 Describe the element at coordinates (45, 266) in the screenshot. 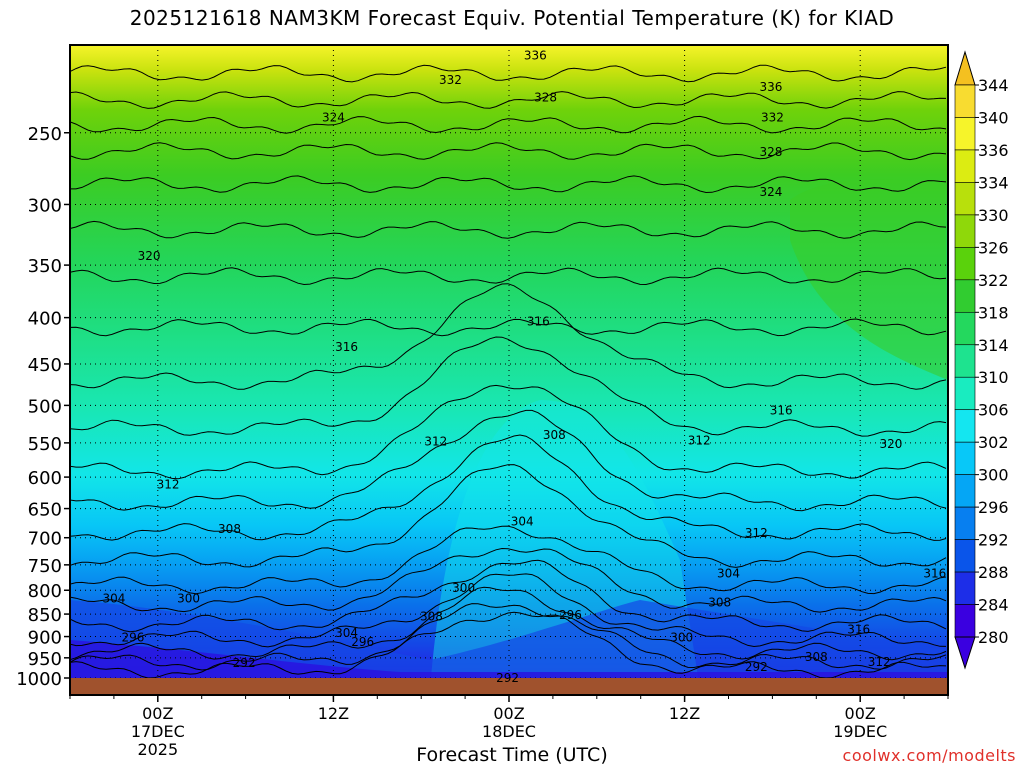

I see `y-tick-label: 350` at that location.